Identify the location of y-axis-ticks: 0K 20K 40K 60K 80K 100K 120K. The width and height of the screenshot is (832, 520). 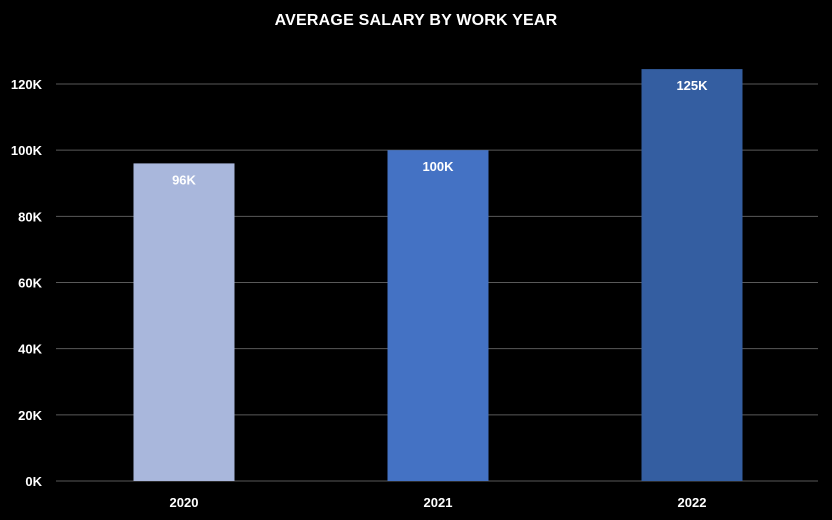
(27, 283).